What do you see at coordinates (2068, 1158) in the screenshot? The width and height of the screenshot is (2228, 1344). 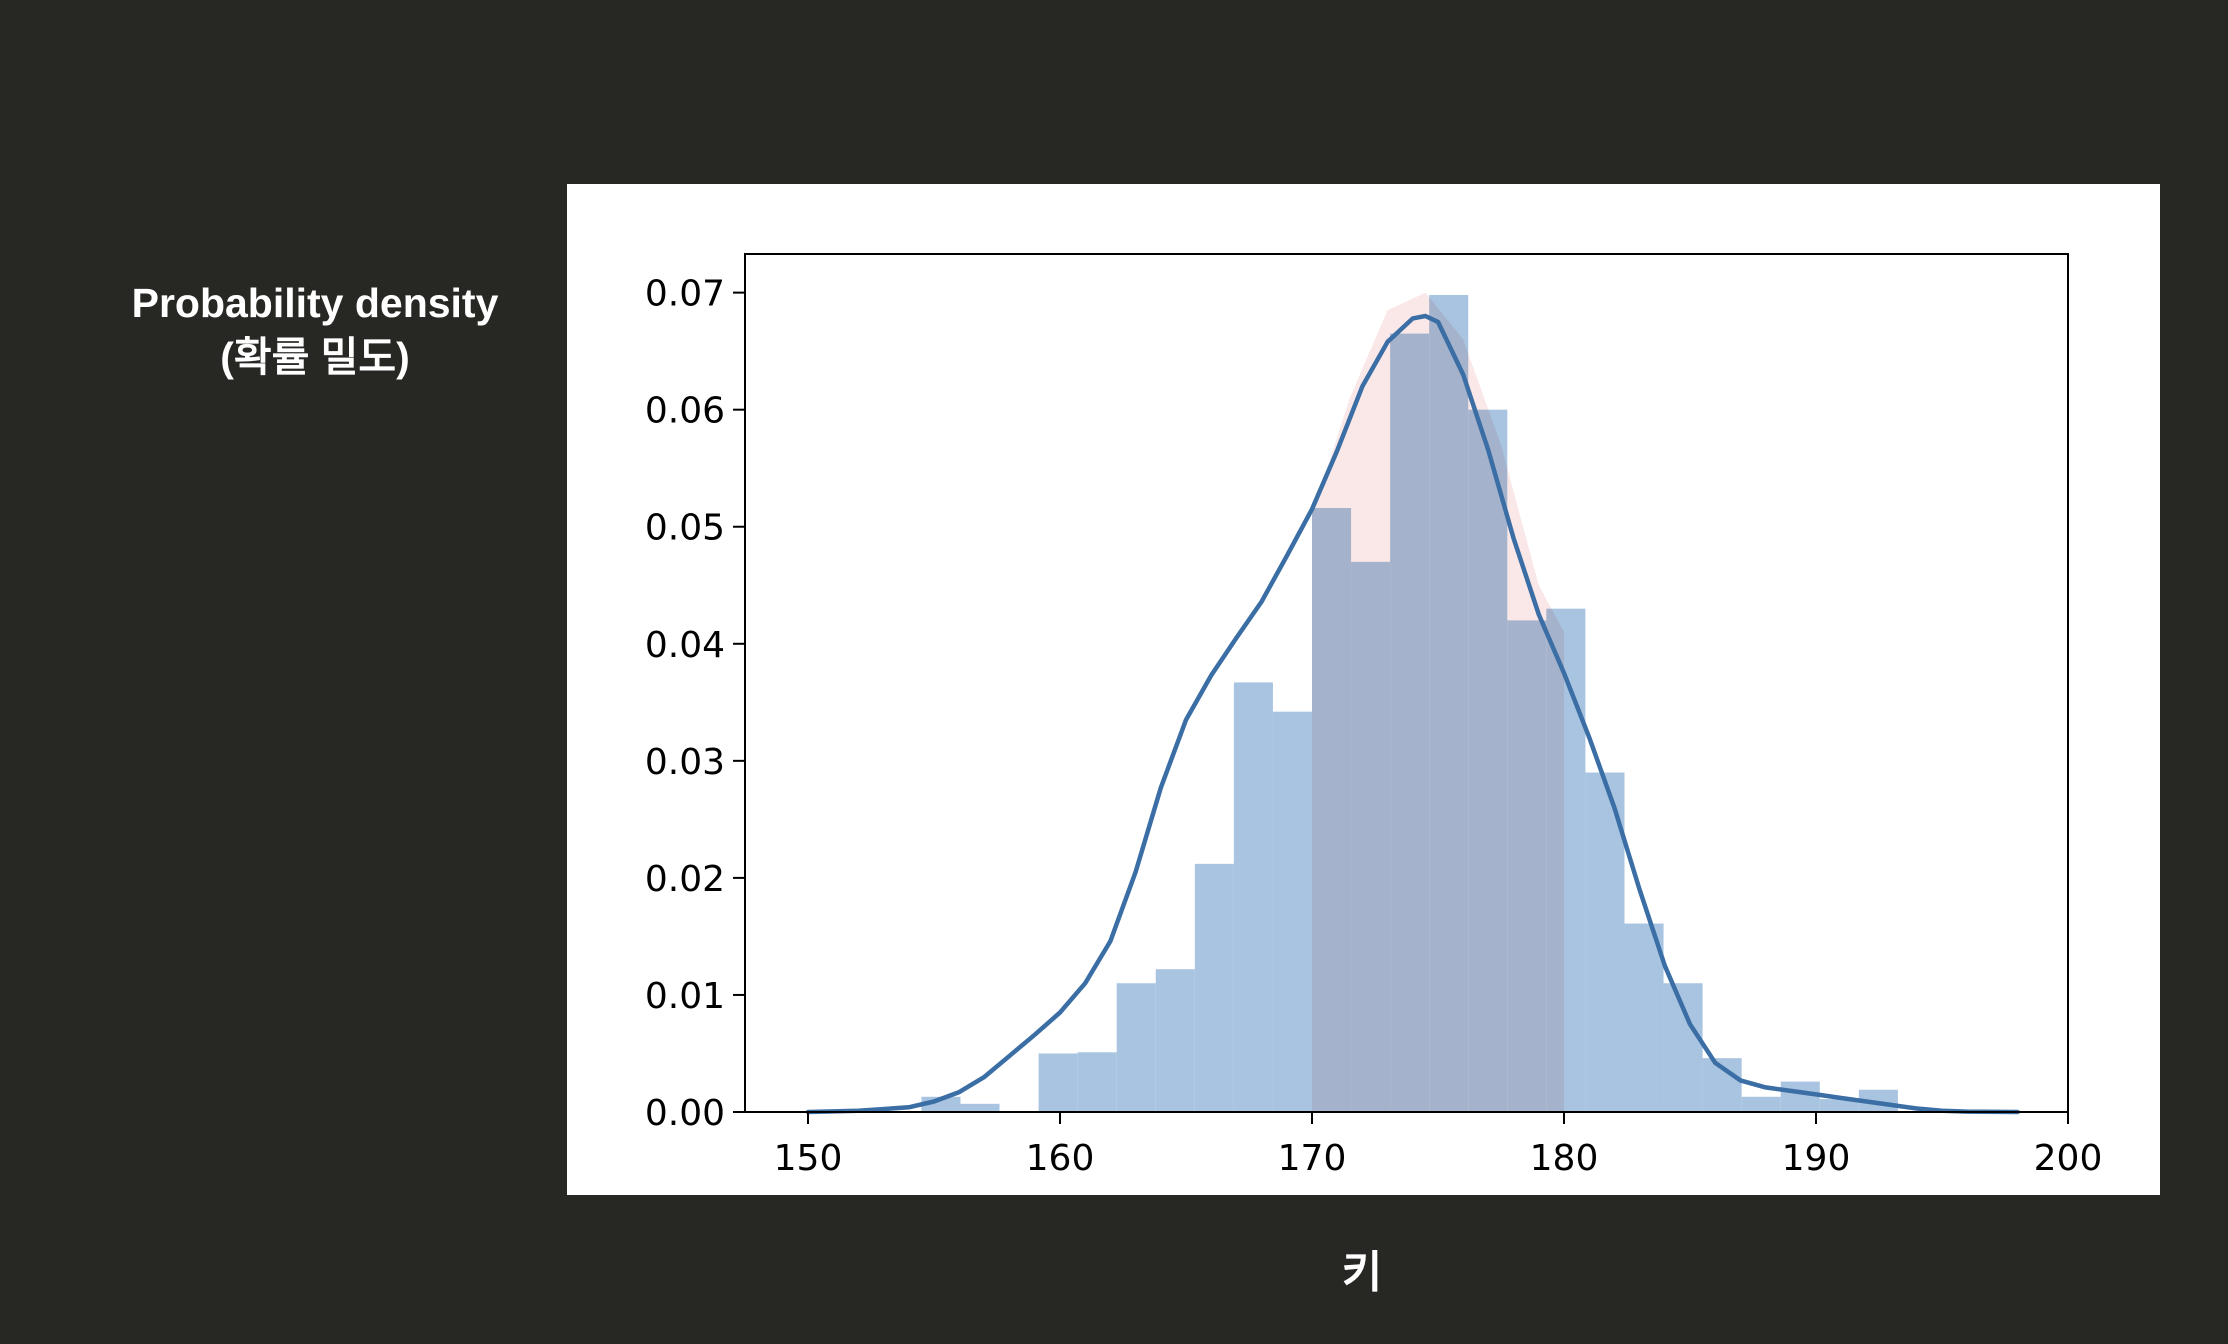 I see `x-tick-label: 200` at bounding box center [2068, 1158].